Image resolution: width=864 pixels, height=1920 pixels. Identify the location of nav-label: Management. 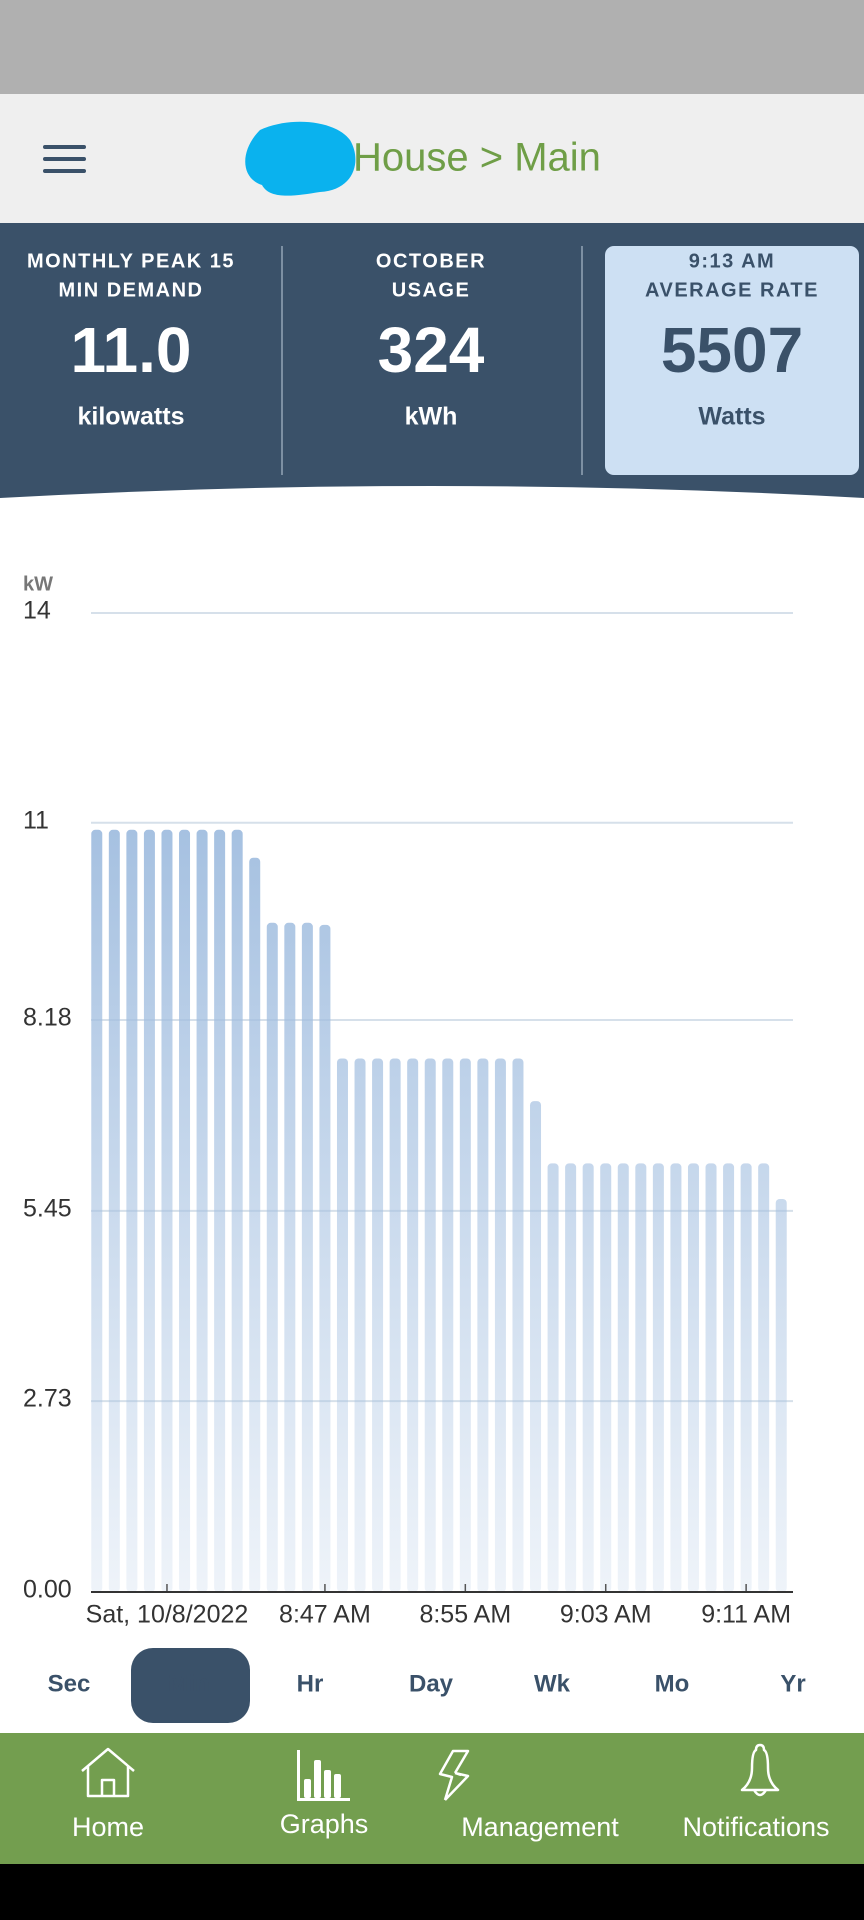
(540, 1827).